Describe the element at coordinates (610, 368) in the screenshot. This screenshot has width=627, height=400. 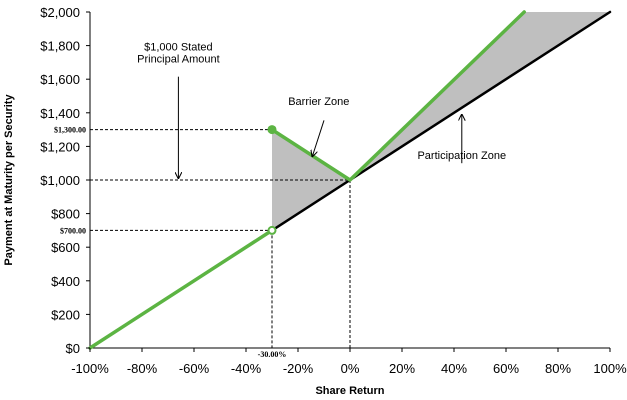
I see `x-tick-label: 100%` at that location.